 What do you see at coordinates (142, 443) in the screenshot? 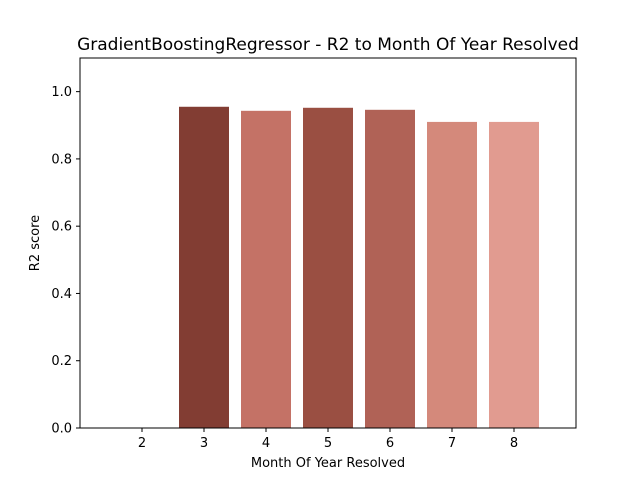
I see `x-tick-label: 2` at bounding box center [142, 443].